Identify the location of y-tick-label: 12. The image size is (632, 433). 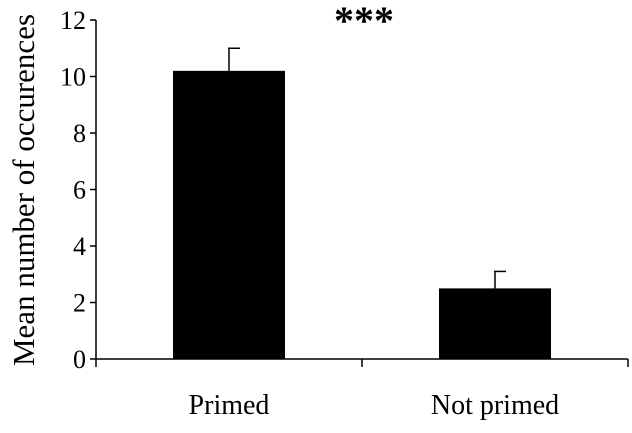
(73, 20).